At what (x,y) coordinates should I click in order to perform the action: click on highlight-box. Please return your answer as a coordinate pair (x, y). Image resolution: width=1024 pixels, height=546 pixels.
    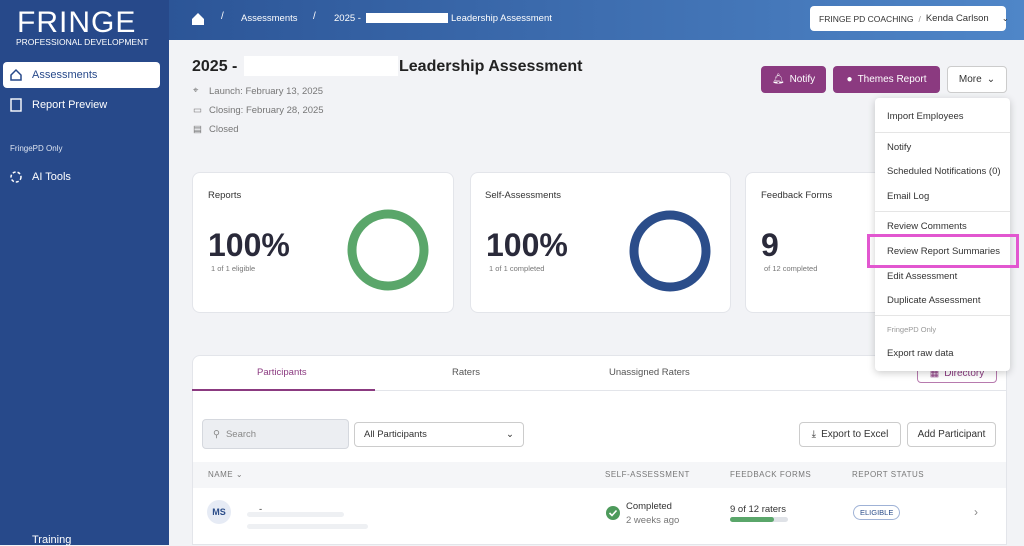
    Looking at the image, I should click on (943, 251).